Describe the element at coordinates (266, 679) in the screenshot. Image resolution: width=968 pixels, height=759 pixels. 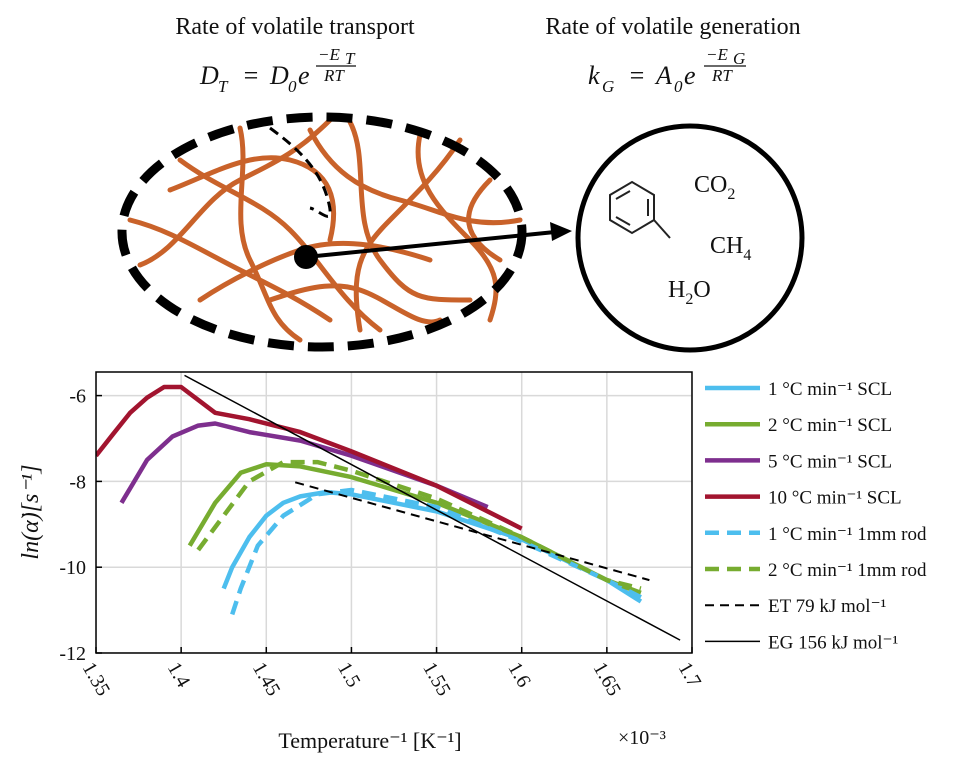
I see `x-tick-label: 1.45` at that location.